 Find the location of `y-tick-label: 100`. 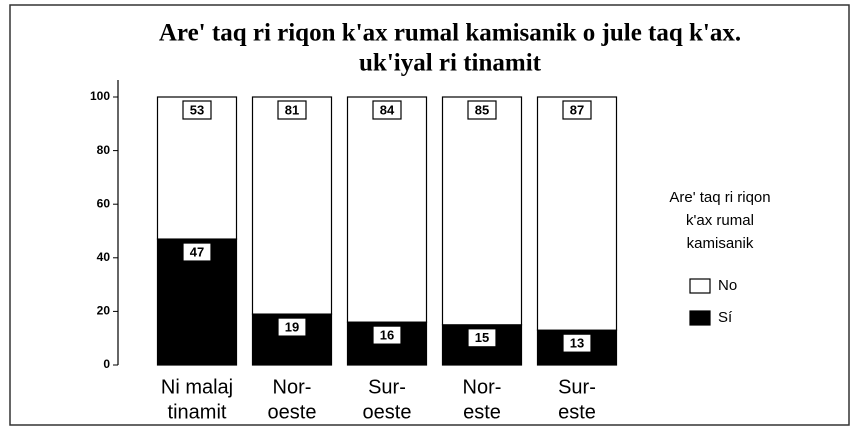

y-tick-label: 100 is located at coordinates (100, 96).